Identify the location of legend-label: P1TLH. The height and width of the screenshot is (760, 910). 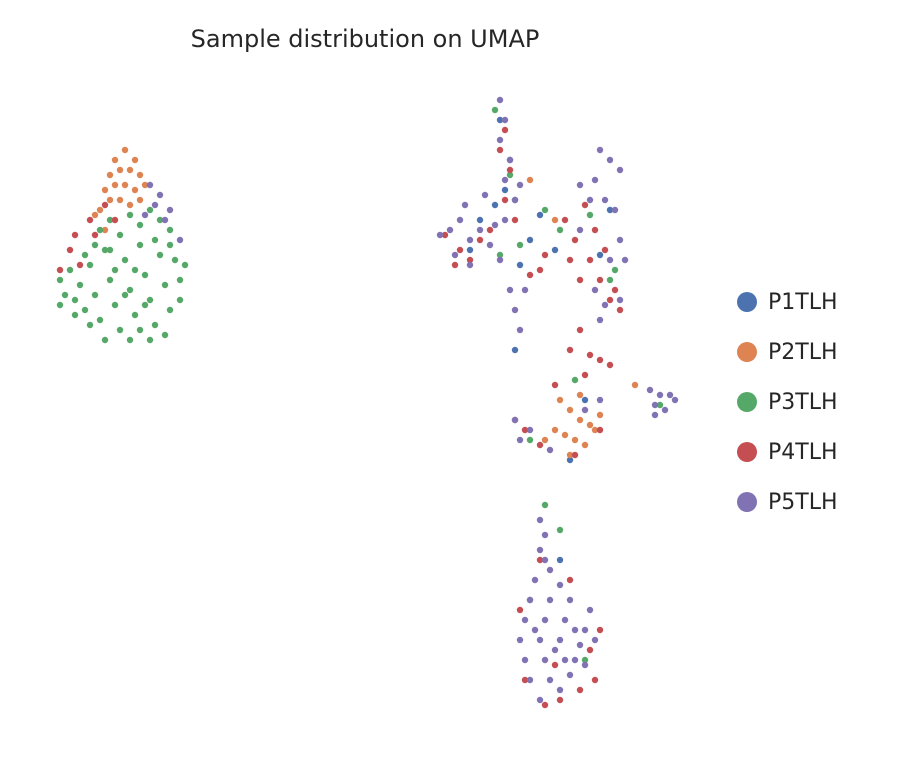
(803, 302).